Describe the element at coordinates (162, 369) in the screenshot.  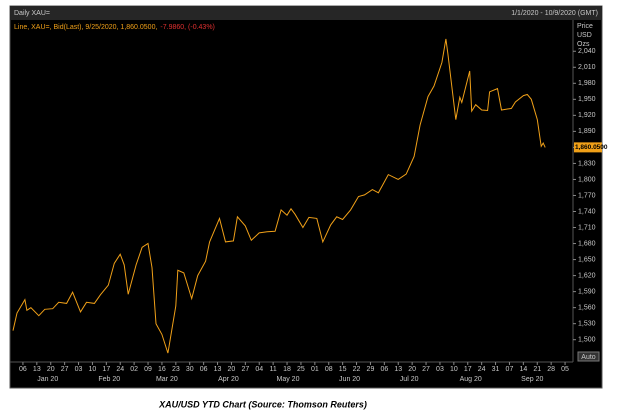
I see `x-tick-label: 16` at that location.